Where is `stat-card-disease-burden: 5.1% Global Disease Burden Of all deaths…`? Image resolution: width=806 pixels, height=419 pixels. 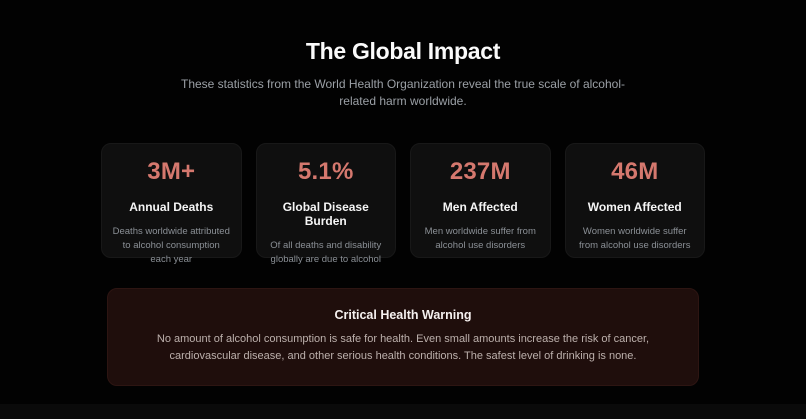 stat-card-disease-burden: 5.1% Global Disease Burden Of all deaths… is located at coordinates (325, 204).